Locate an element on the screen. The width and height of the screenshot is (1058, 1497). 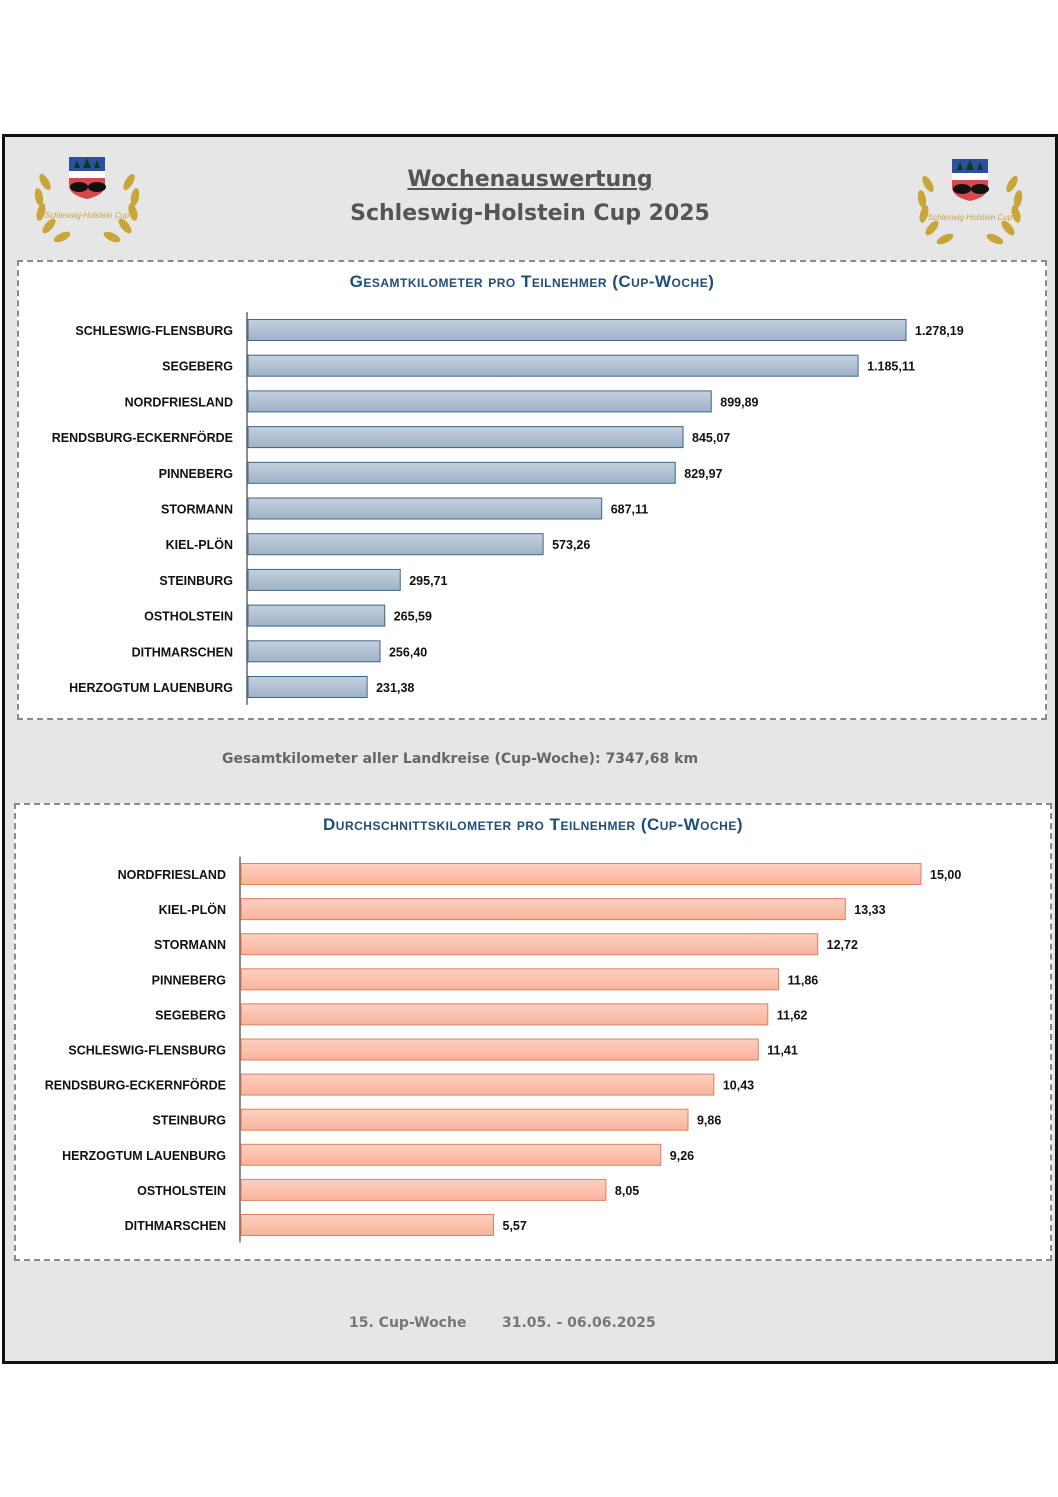
footer-dates: 31.05. - 06.06.2025 is located at coordinates (579, 1323).